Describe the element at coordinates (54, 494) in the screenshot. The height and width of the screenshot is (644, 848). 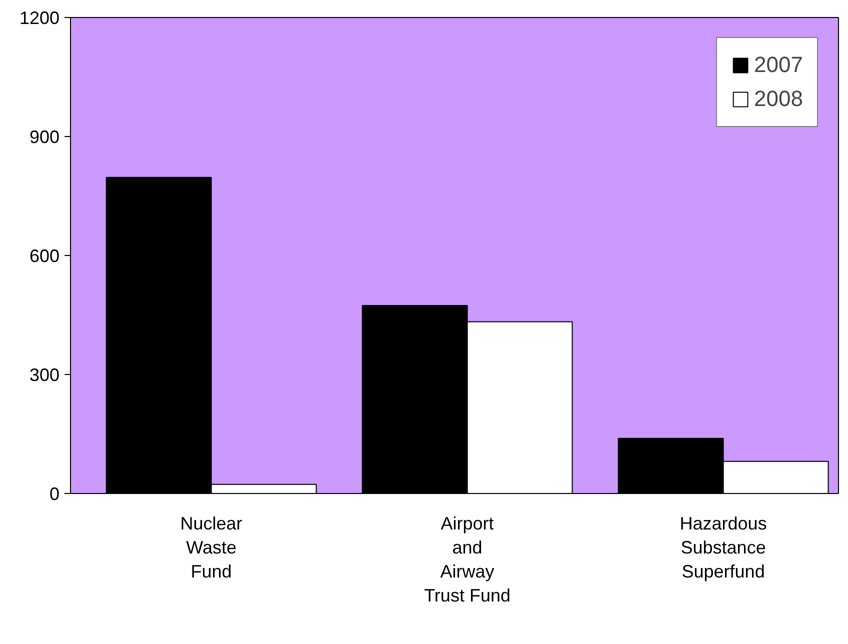
I see `y-tick-label: 0` at that location.